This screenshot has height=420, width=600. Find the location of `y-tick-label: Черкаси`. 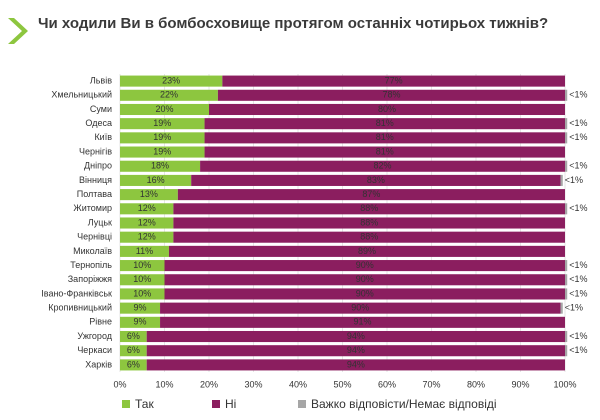

y-tick-label: Черкаси is located at coordinates (94, 350).